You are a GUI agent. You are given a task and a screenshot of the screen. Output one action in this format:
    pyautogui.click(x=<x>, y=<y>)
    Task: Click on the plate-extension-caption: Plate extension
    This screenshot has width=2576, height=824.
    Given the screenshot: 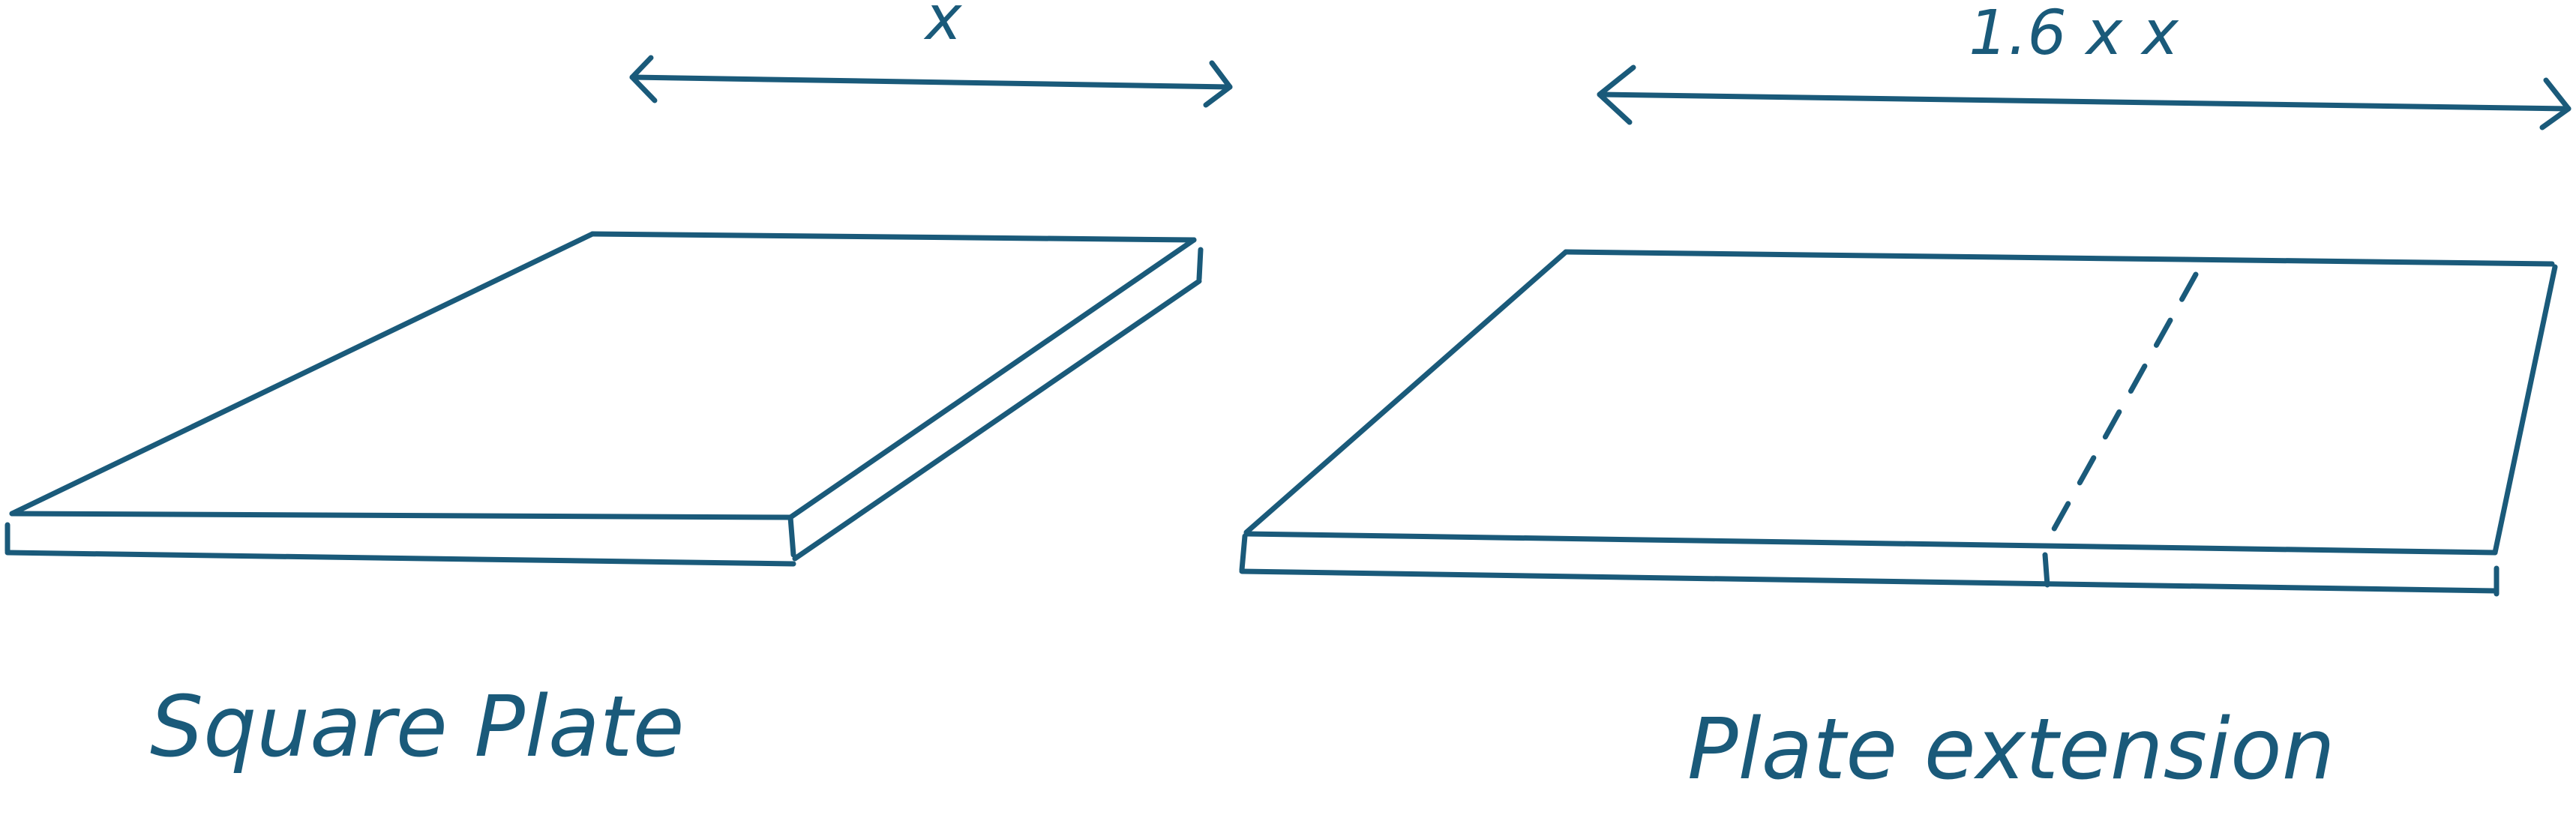 What is the action you would take?
    pyautogui.click(x=2011, y=750)
    